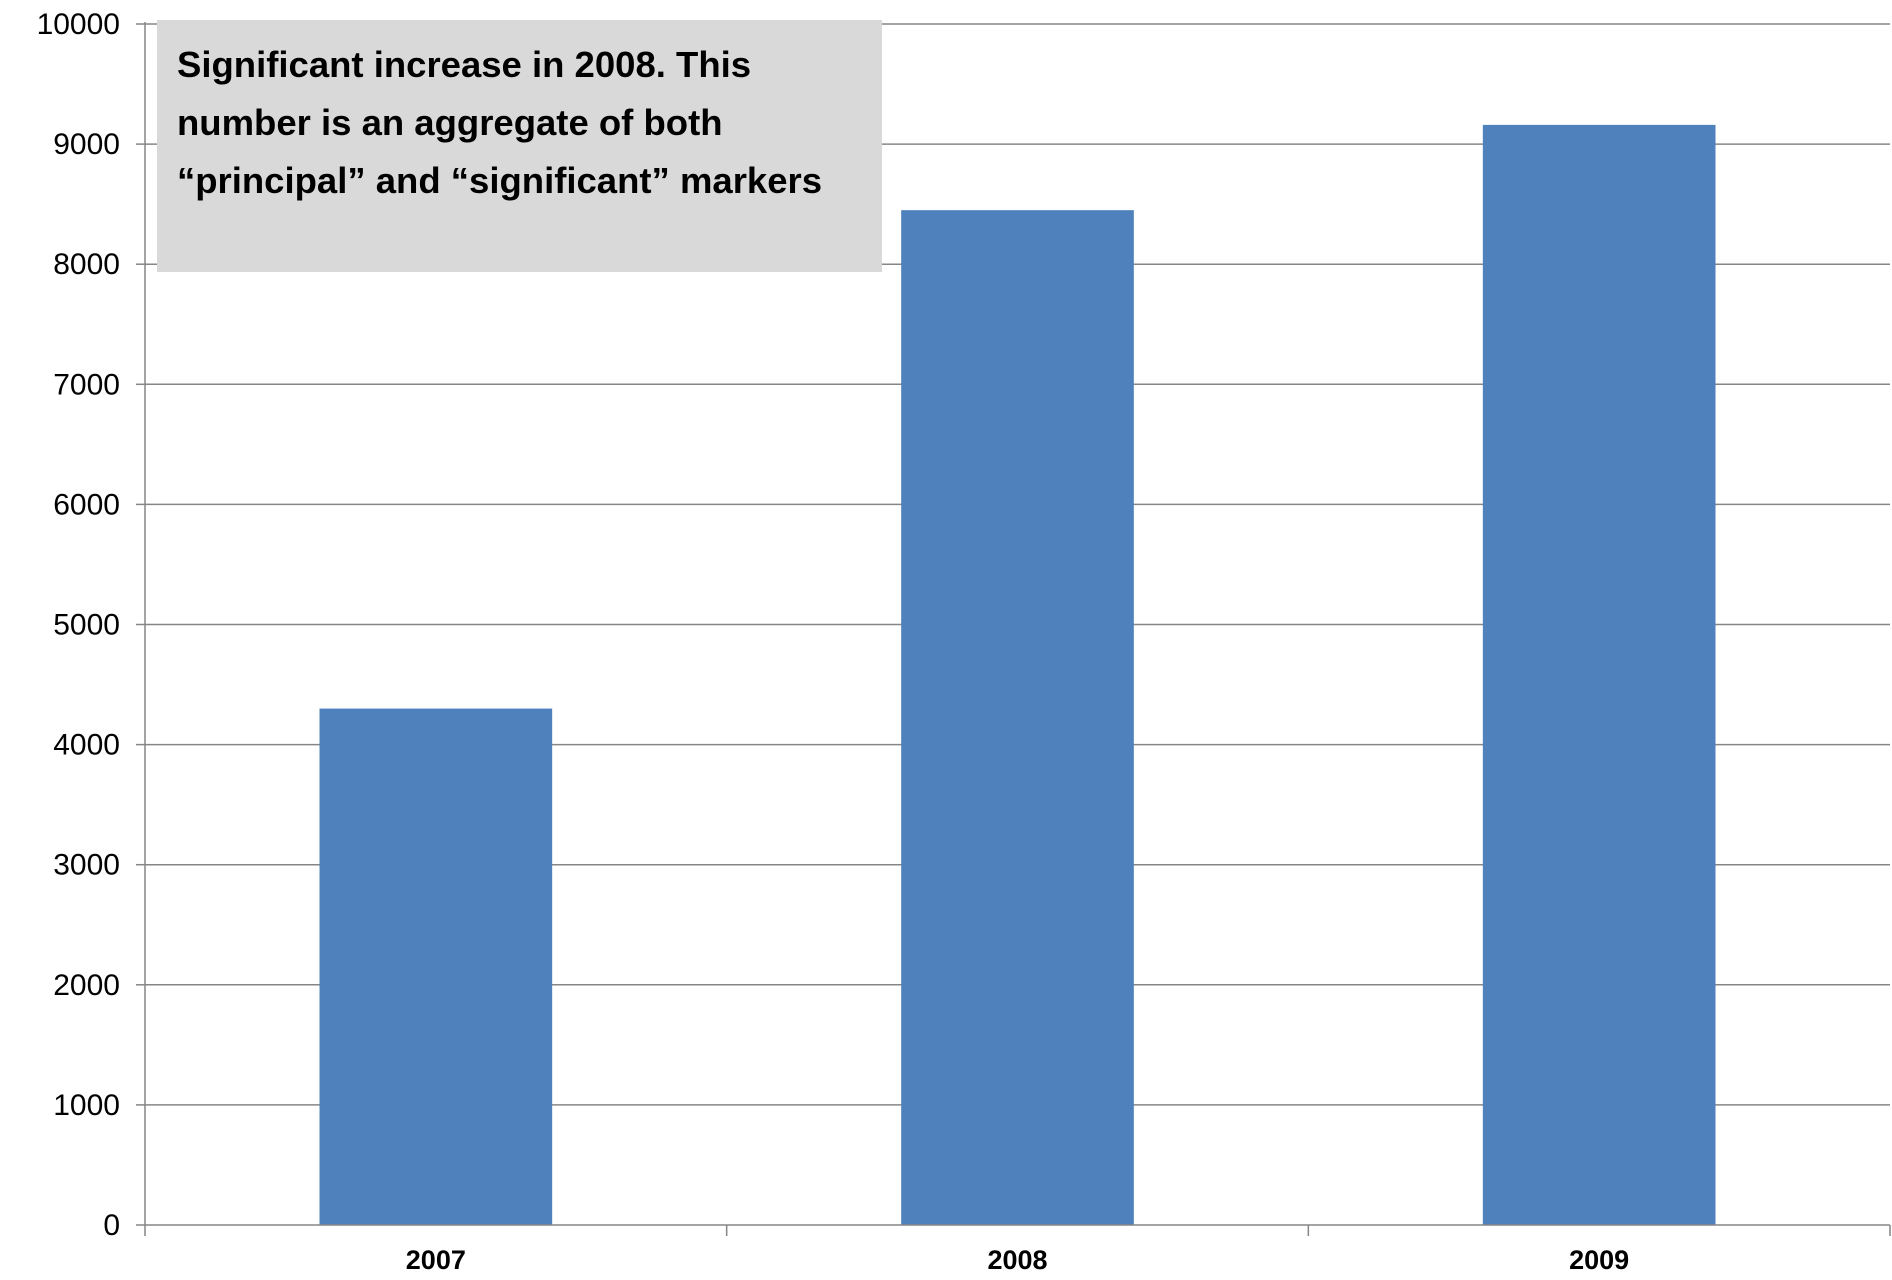 Image resolution: width=1892 pixels, height=1280 pixels. Describe the element at coordinates (436, 966) in the screenshot. I see `bar-2007` at that location.